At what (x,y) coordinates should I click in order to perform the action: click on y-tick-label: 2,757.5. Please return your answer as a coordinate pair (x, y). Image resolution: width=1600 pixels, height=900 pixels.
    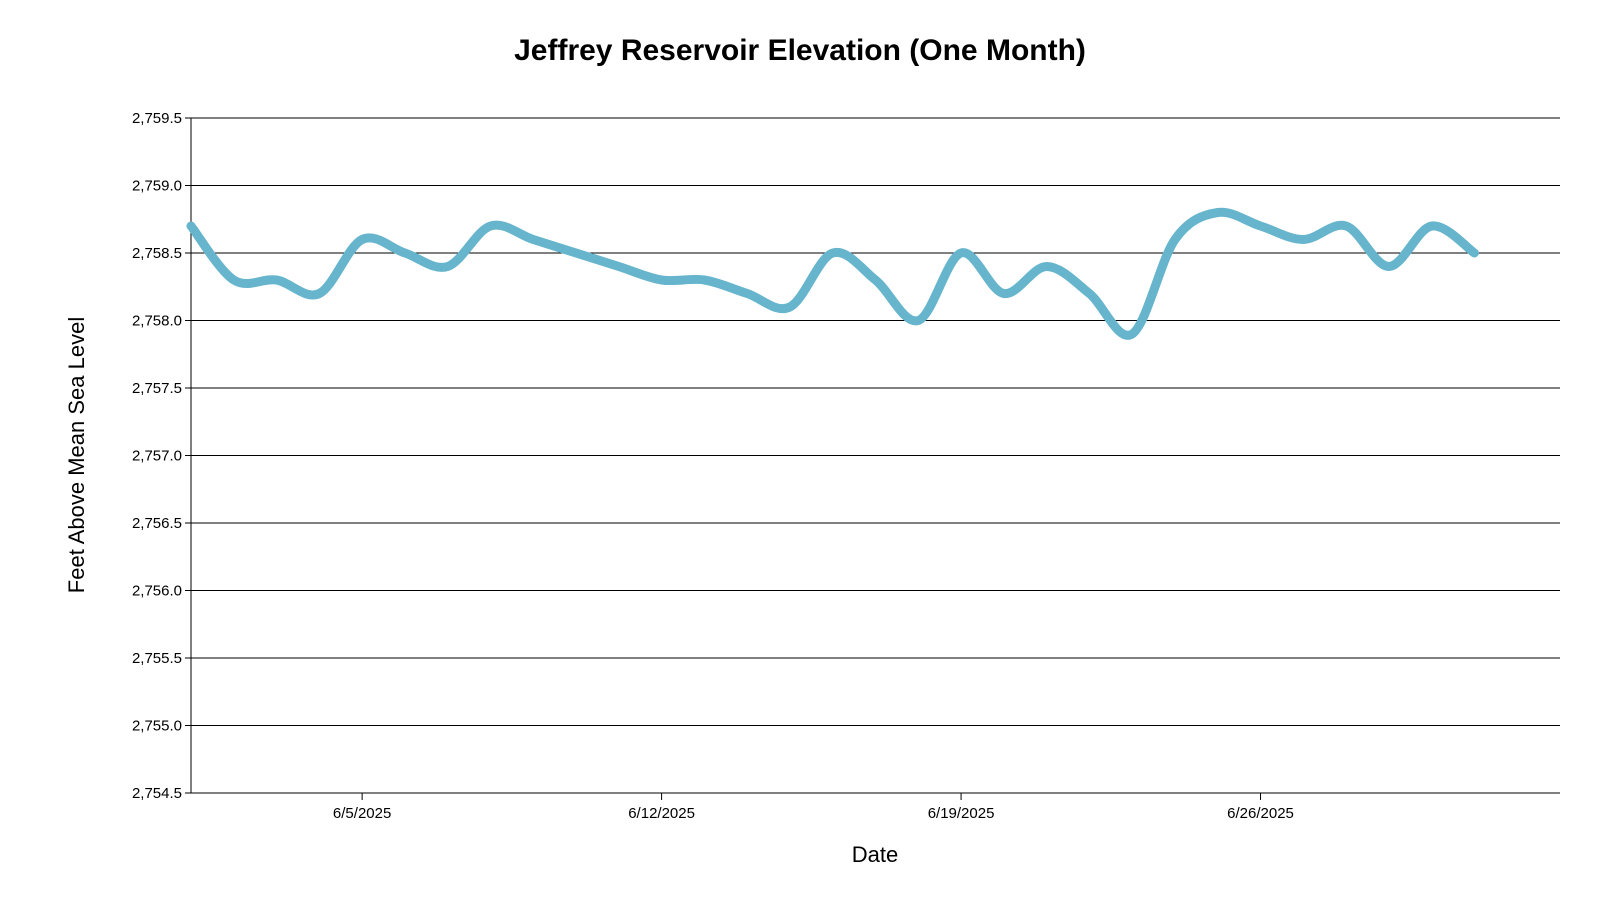
    Looking at the image, I should click on (157, 388).